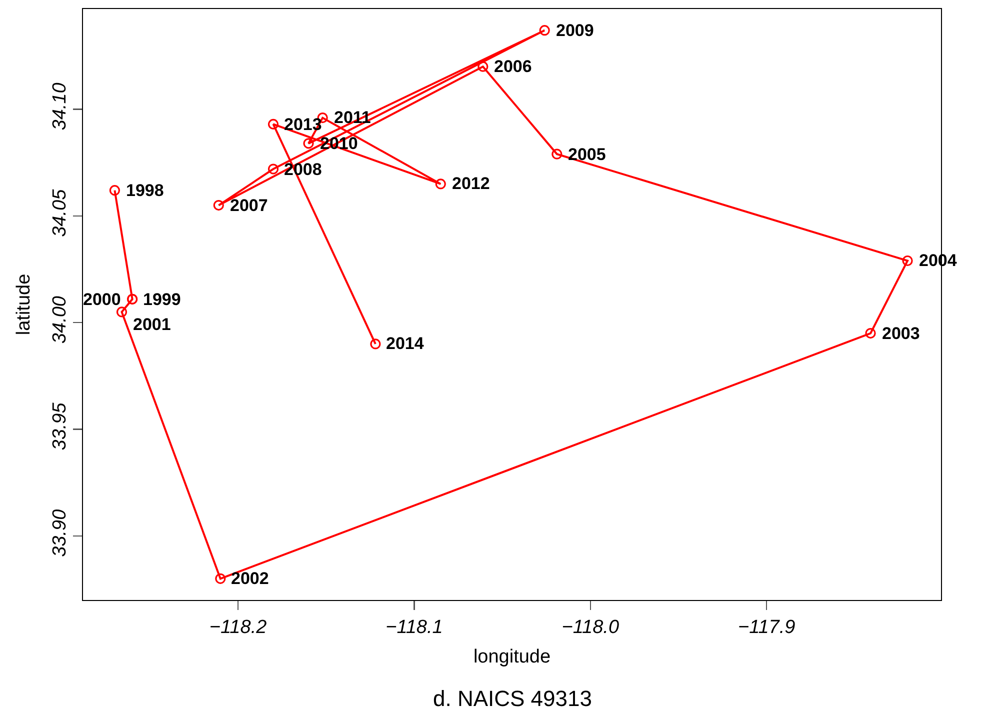 This screenshot has height=713, width=989. I want to click on annotation: 2000, so click(102, 299).